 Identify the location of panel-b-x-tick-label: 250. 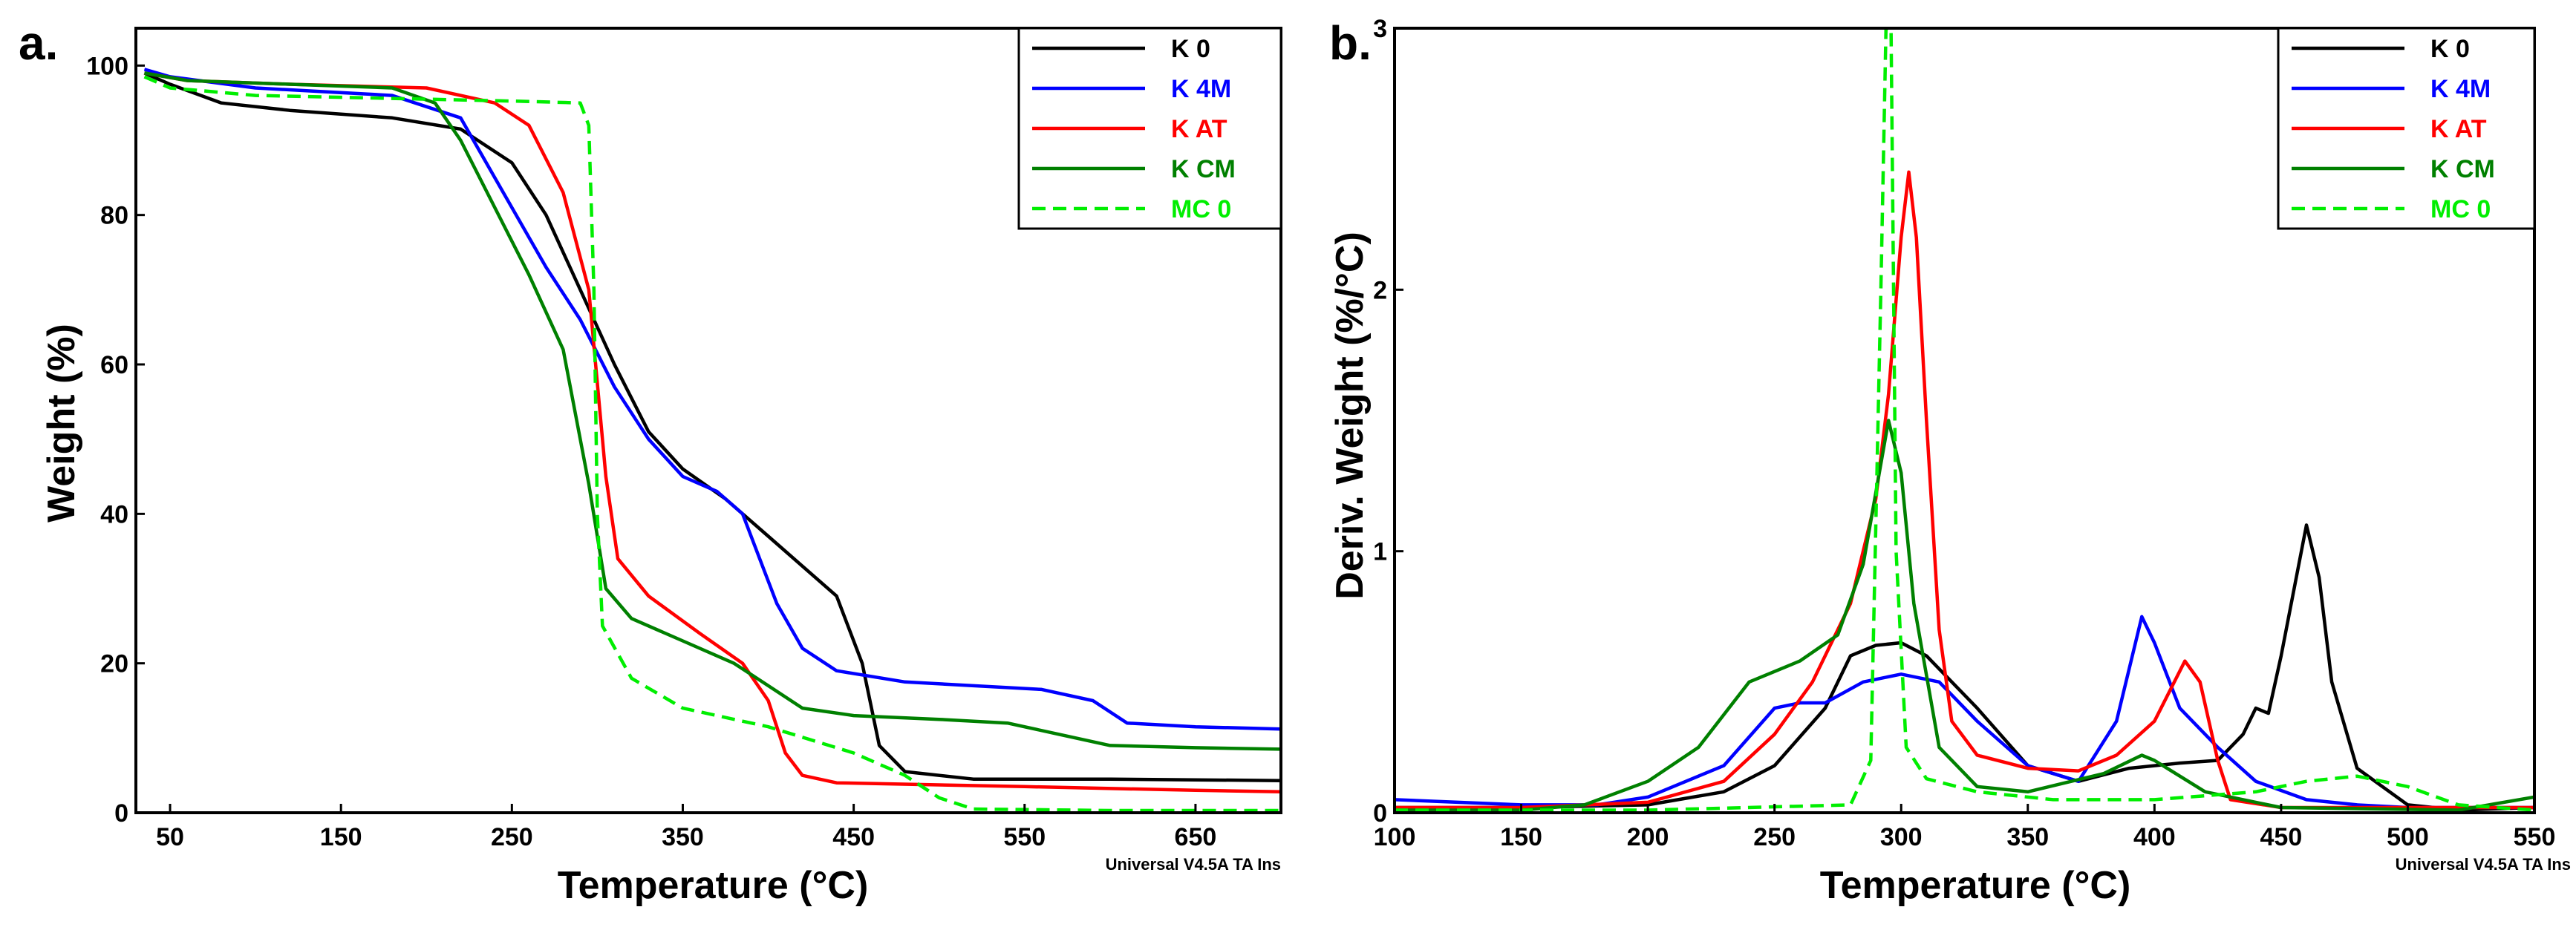
(1774, 837).